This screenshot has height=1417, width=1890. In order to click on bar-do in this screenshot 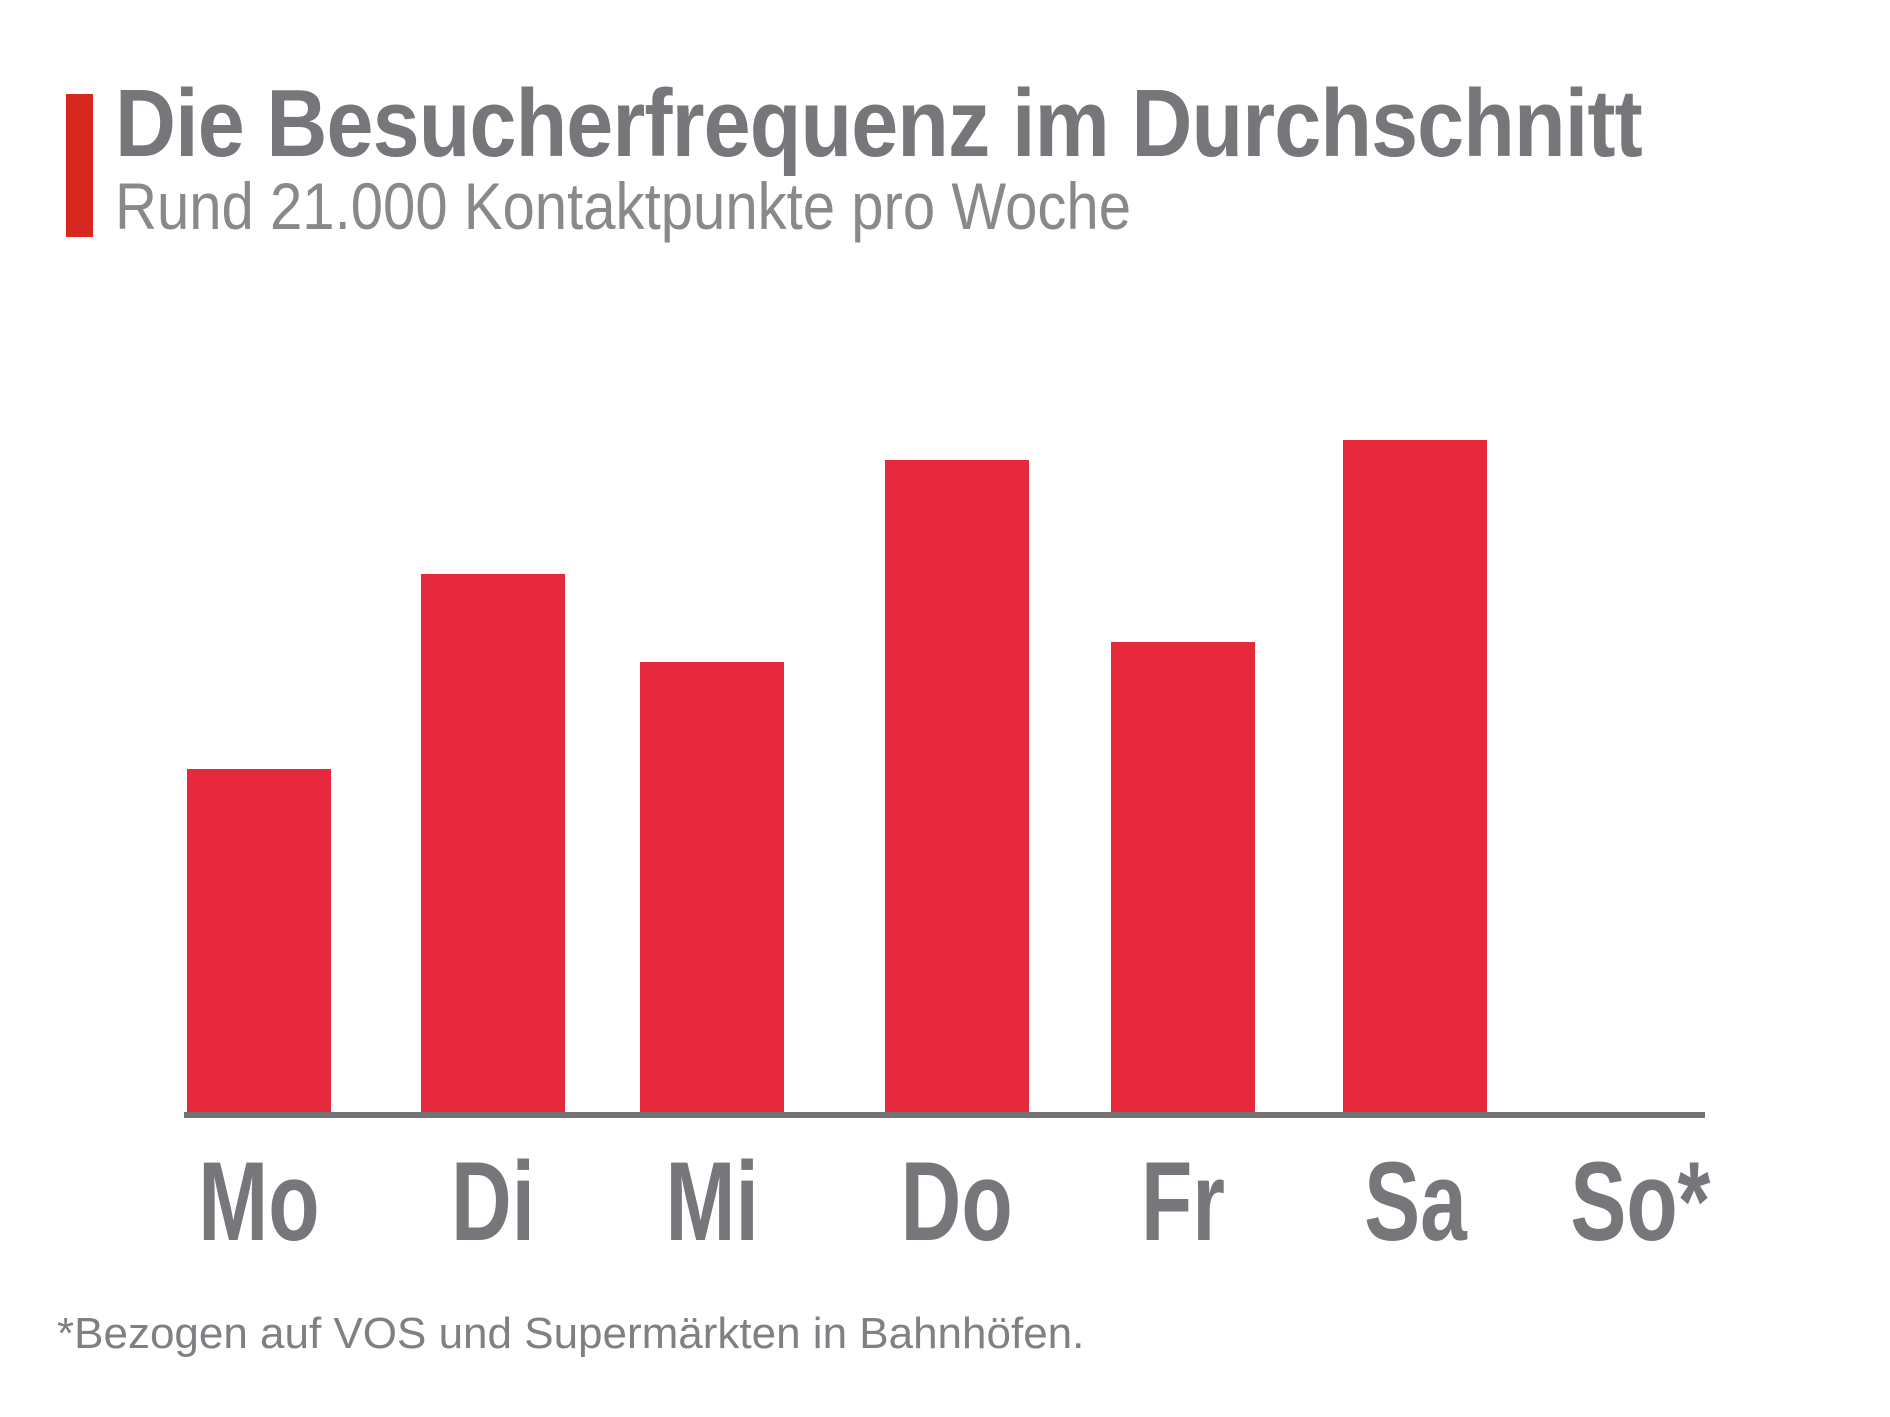, I will do `click(957, 786)`.